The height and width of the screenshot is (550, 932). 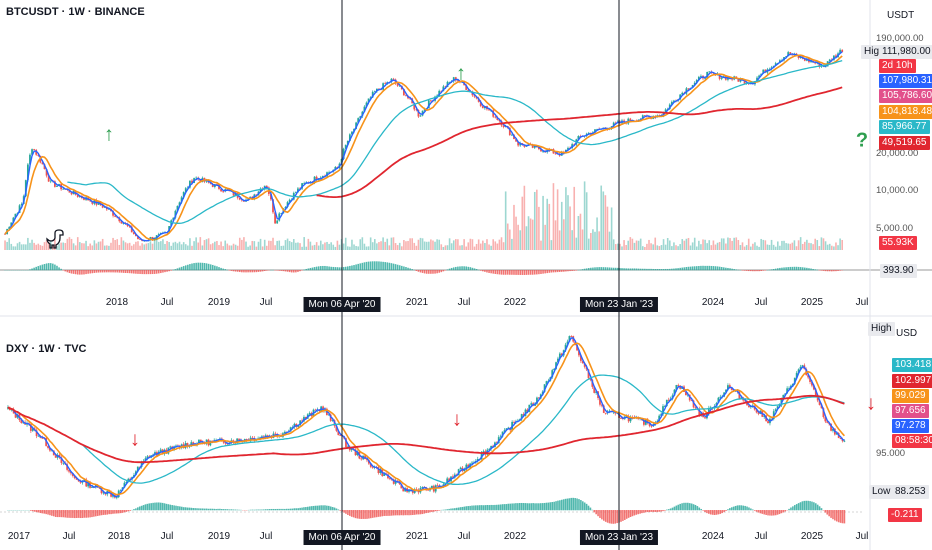 I want to click on btc-x-tick: Jul, so click(x=761, y=302).